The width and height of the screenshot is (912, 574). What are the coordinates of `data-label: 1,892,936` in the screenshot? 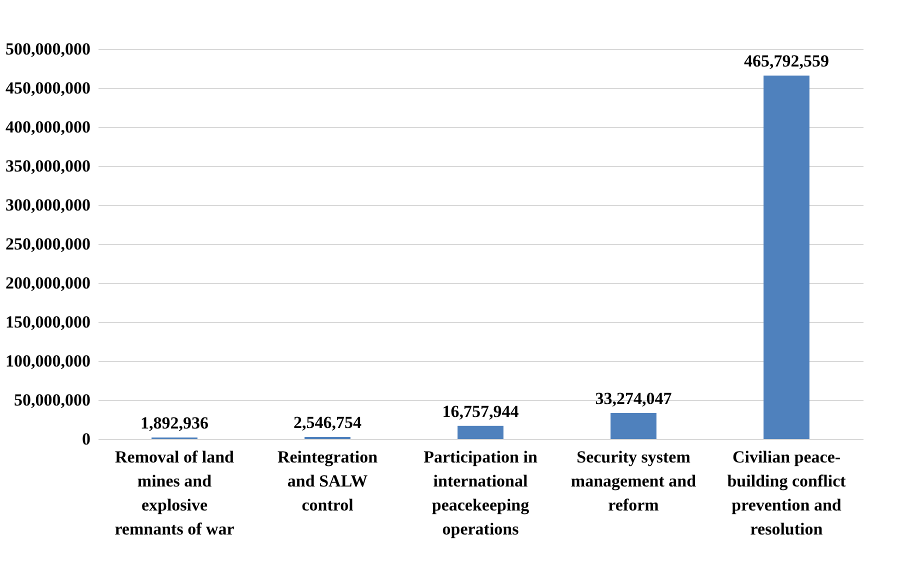 It's located at (174, 423).